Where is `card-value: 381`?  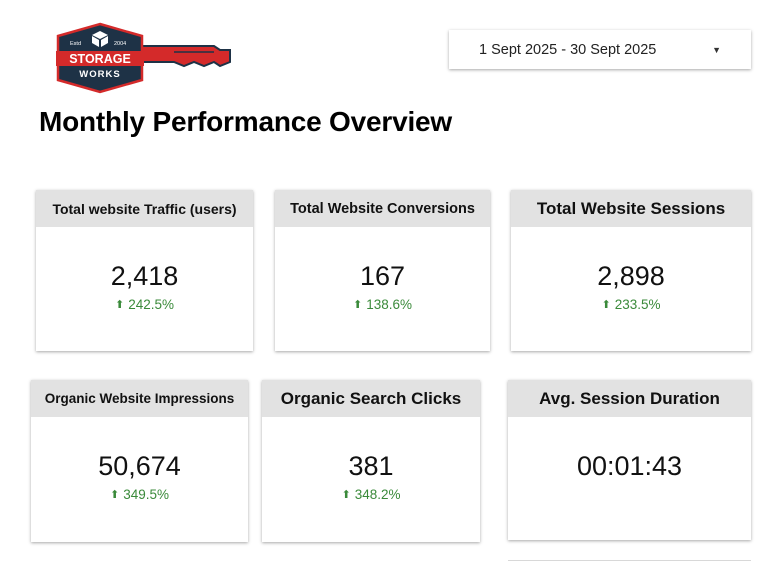
card-value: 381 is located at coordinates (371, 466).